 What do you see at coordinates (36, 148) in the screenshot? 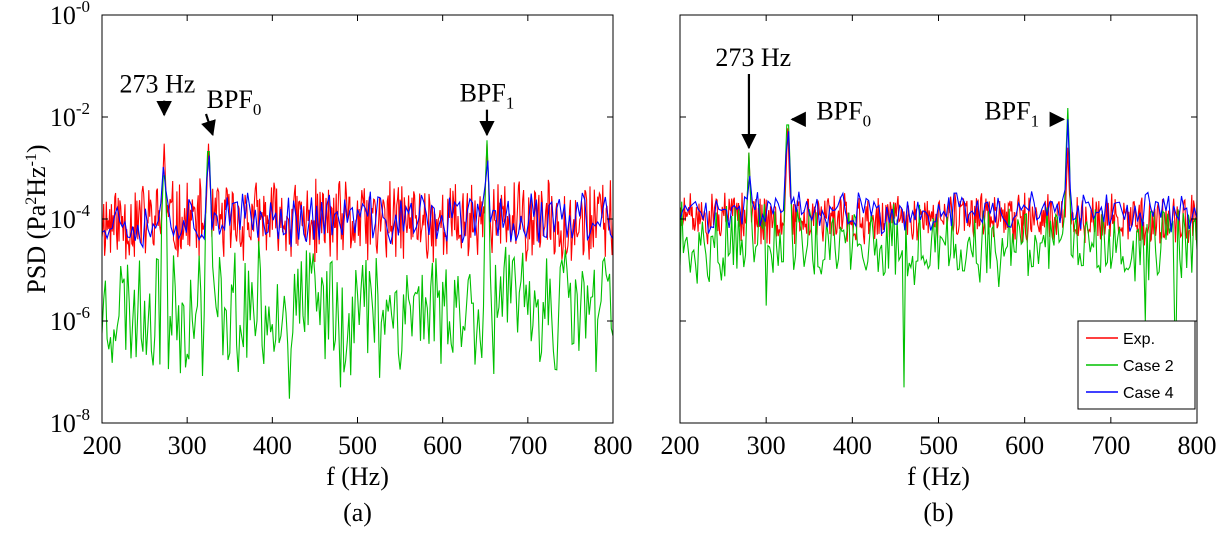
I see `y-axis-label-part: )` at bounding box center [36, 148].